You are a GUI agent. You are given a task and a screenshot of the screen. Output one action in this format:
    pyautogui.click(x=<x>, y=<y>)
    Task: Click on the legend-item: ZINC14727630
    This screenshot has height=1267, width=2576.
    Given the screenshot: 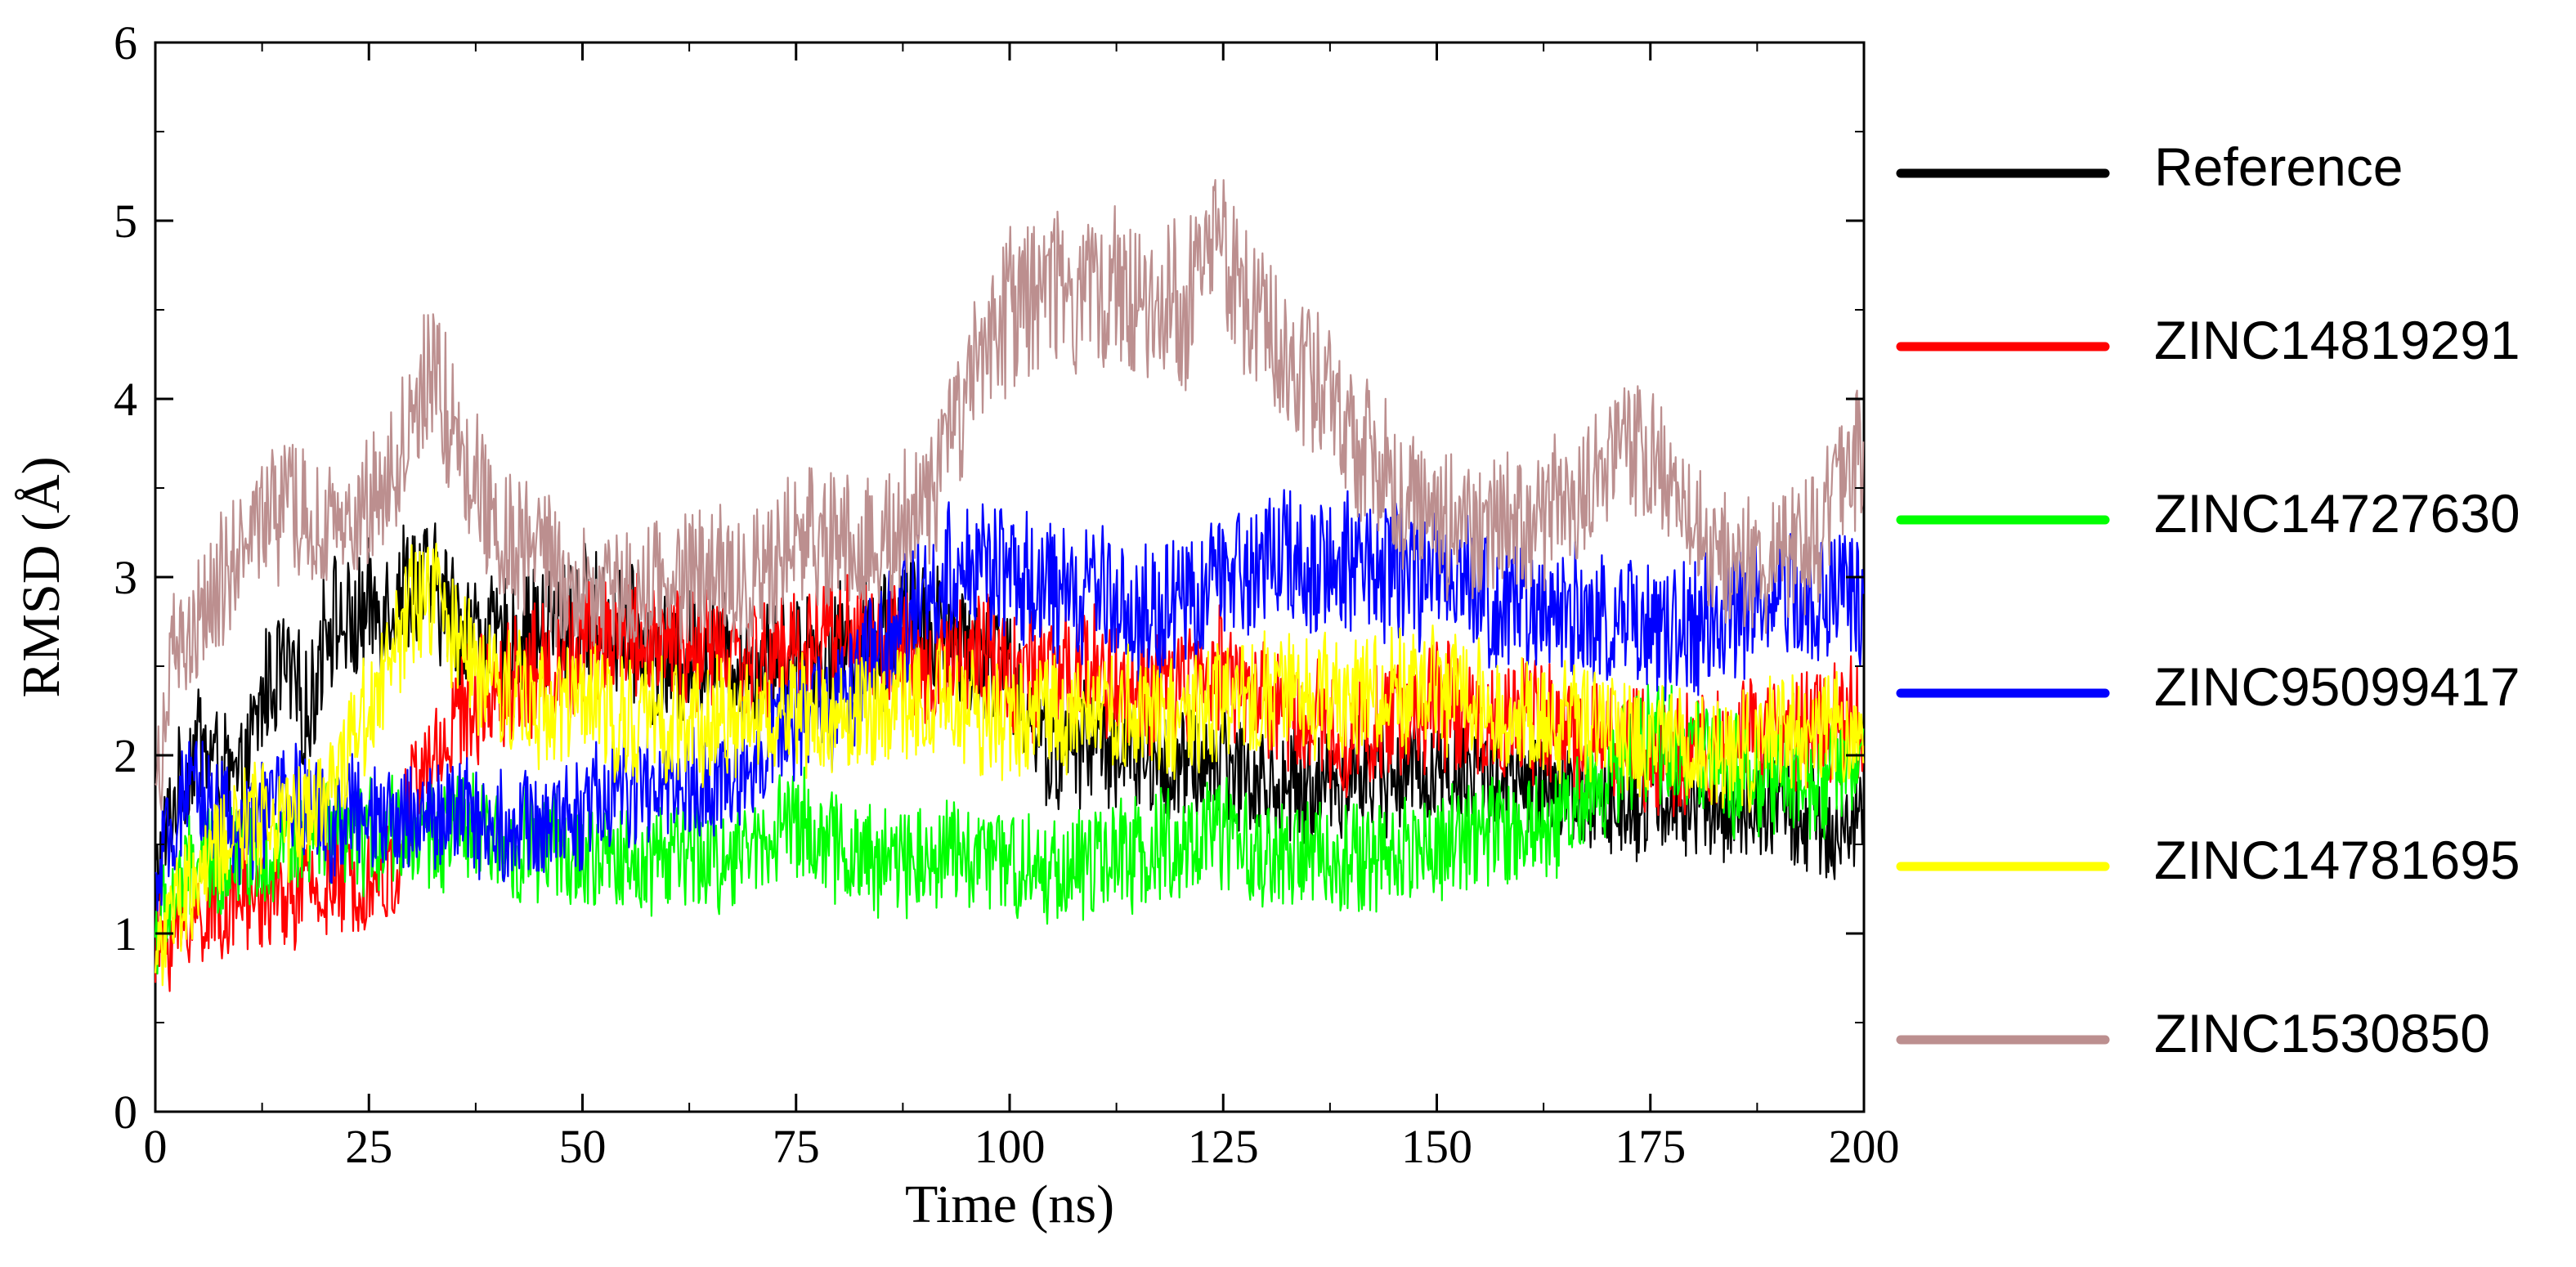 What is the action you would take?
    pyautogui.click(x=2208, y=513)
    